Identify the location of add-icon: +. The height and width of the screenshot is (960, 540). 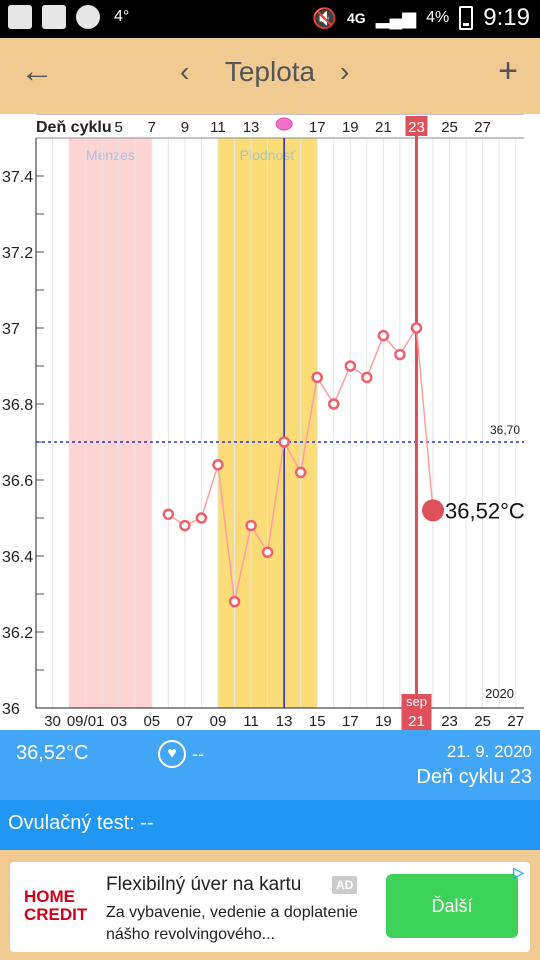
(508, 71).